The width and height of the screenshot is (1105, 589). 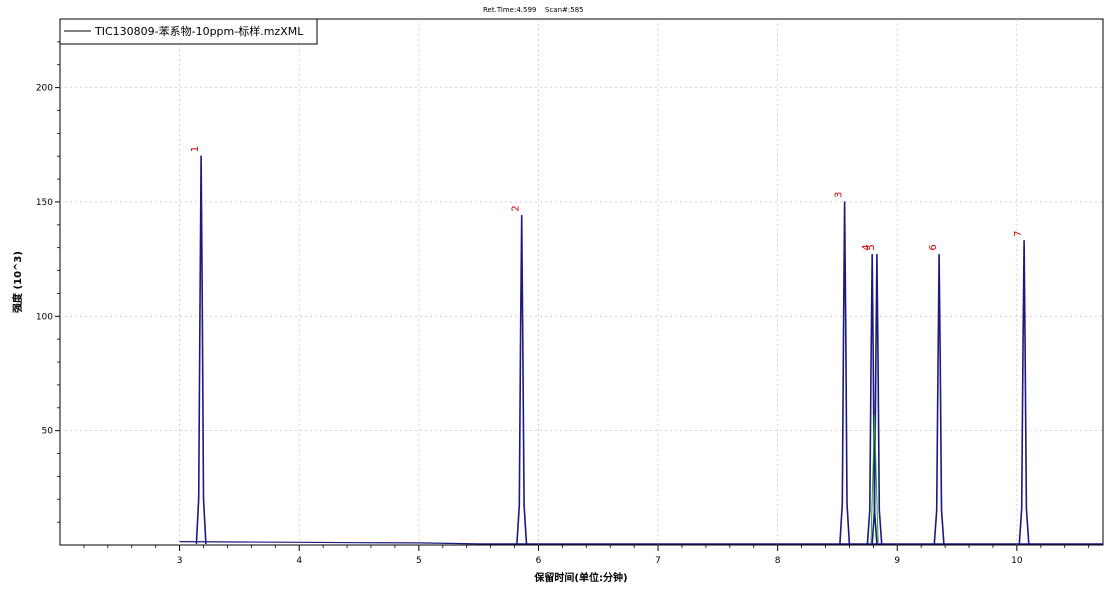 I want to click on peak-label-4: 4, so click(x=866, y=247).